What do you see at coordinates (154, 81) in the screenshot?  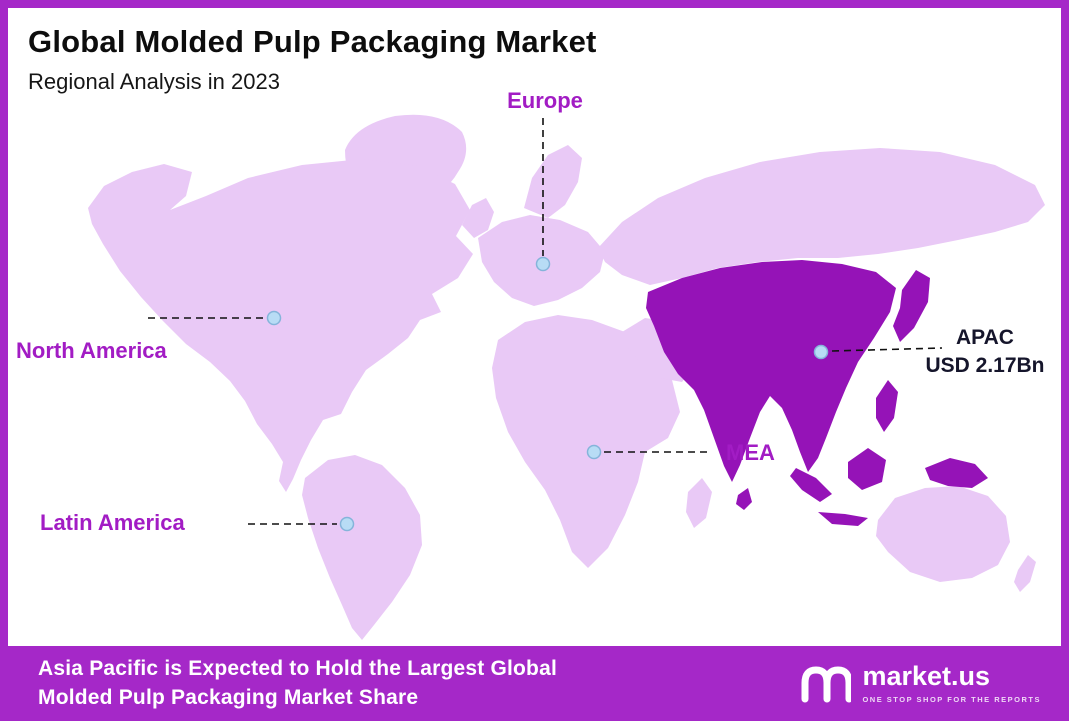 I see `page-subtitle: Regional Analysis in 2023` at bounding box center [154, 81].